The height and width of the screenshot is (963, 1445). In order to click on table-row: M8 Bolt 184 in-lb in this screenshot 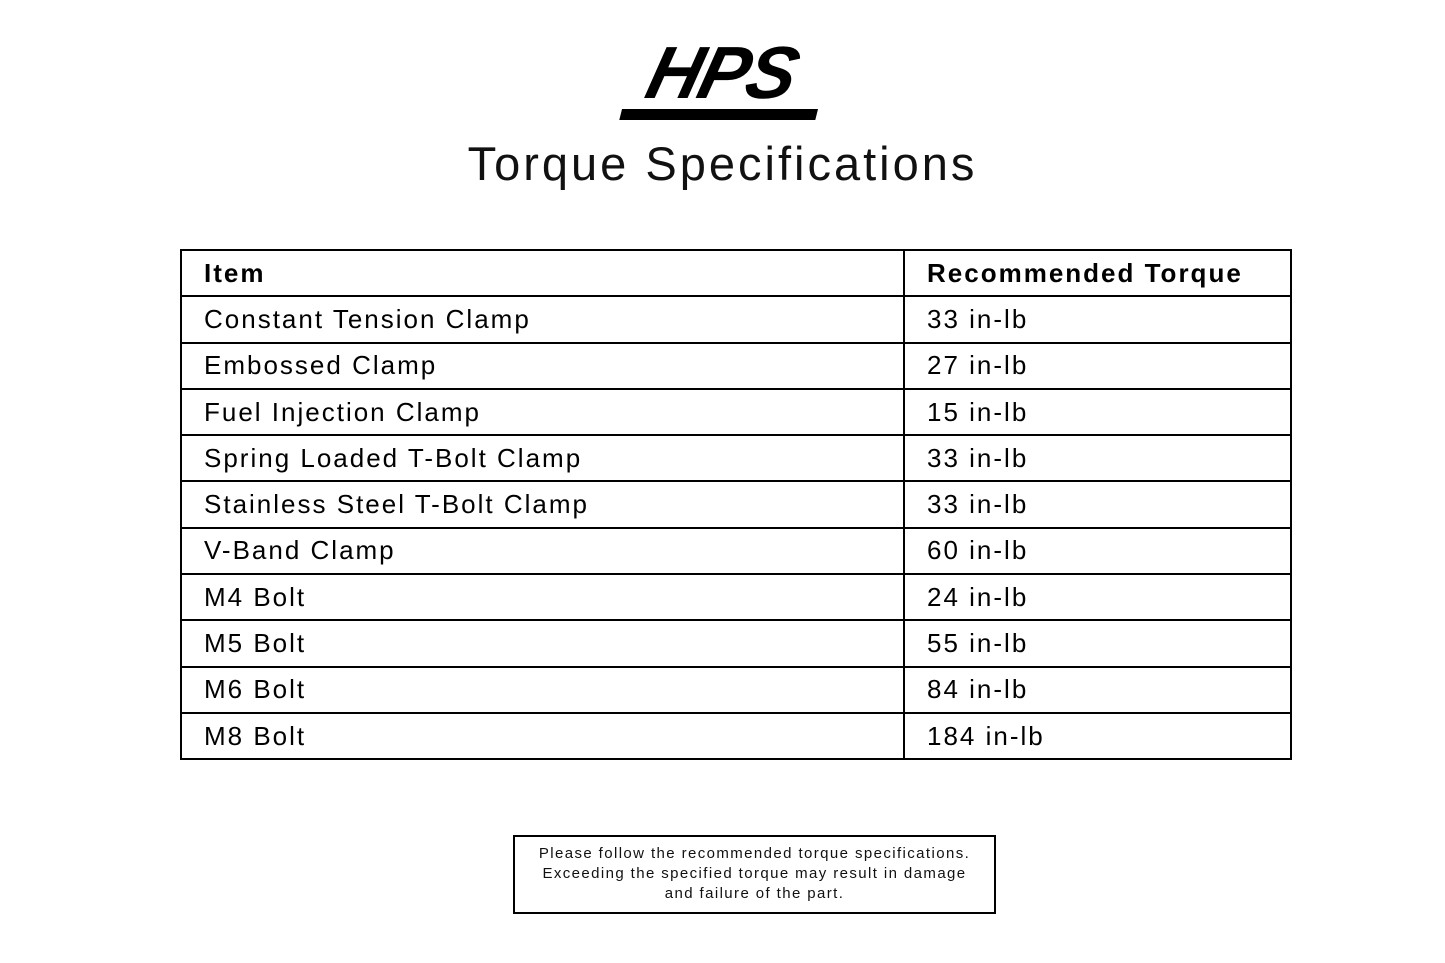, I will do `click(736, 736)`.